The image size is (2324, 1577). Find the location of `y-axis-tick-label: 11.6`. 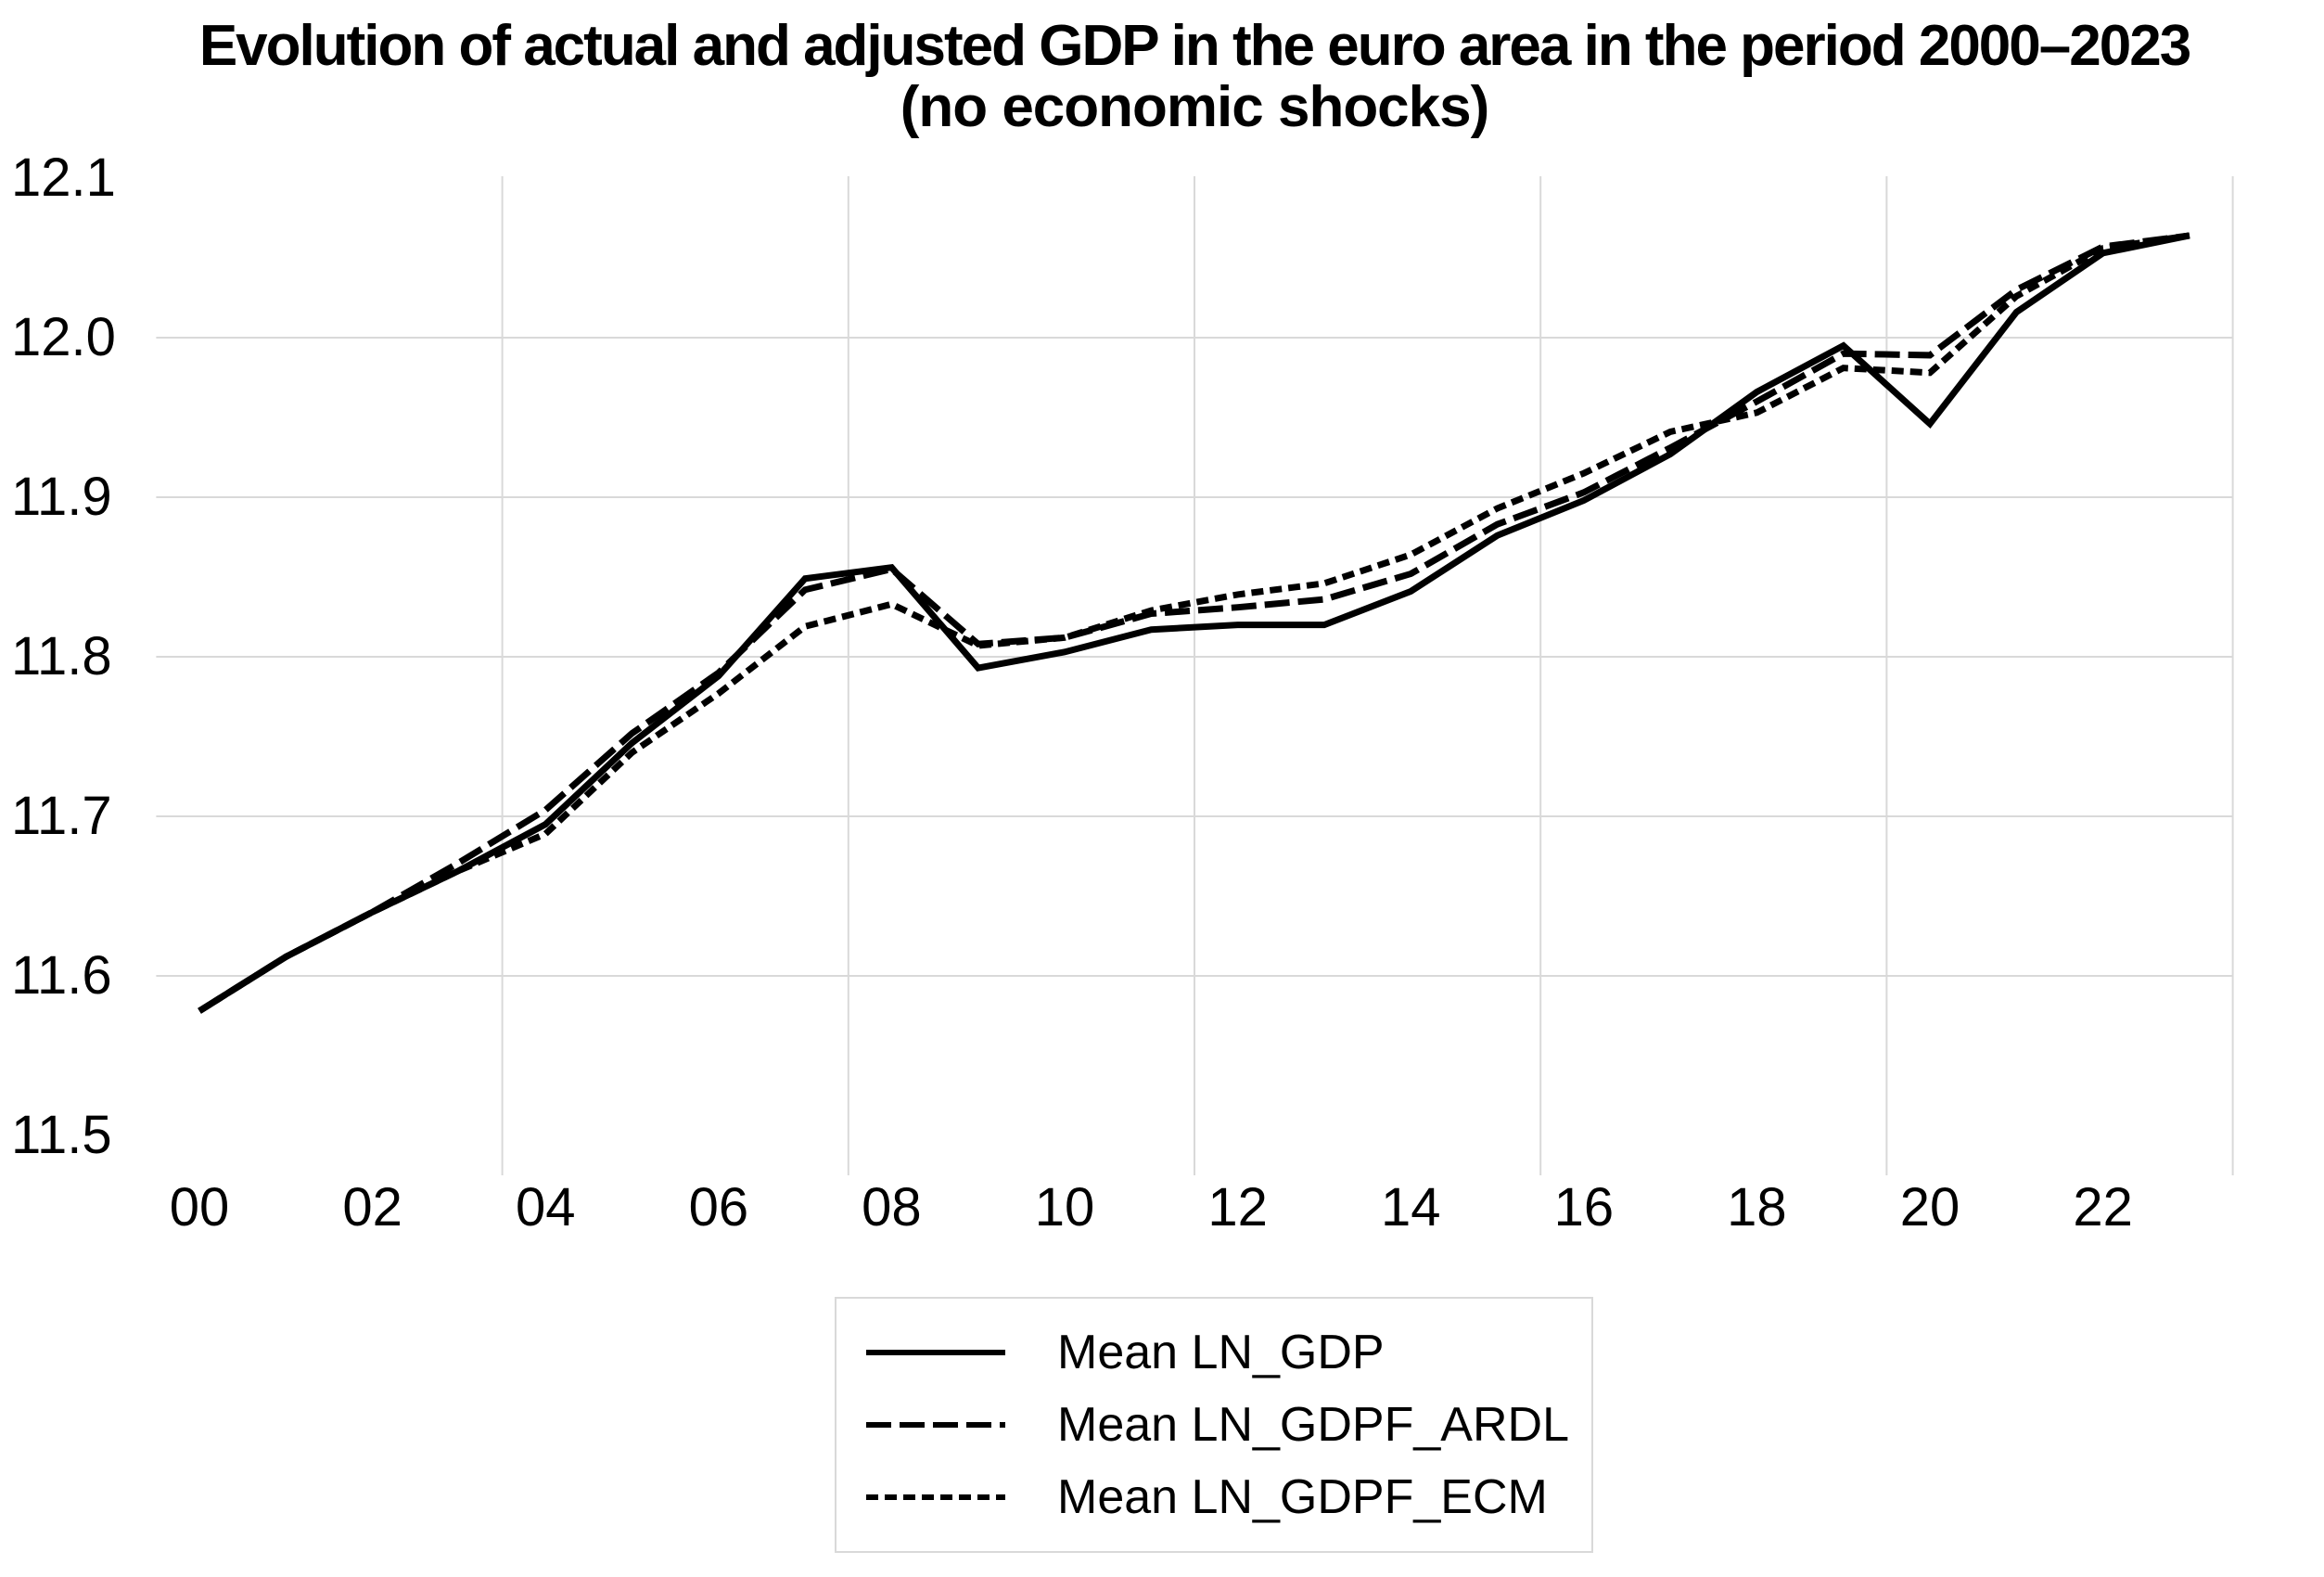

y-axis-tick-label: 11.6 is located at coordinates (61, 975).